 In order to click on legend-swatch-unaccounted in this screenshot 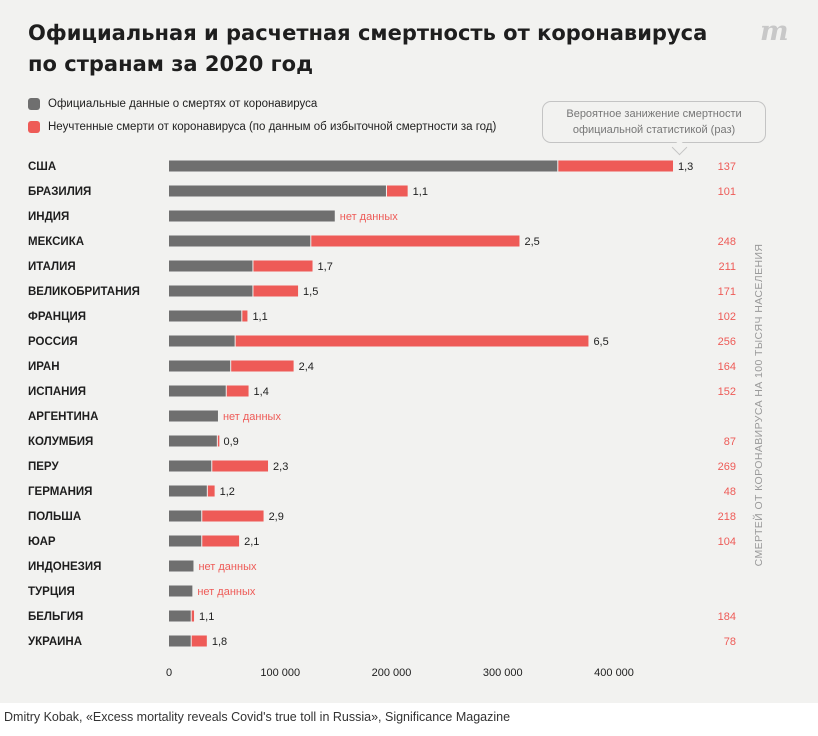, I will do `click(34, 127)`.